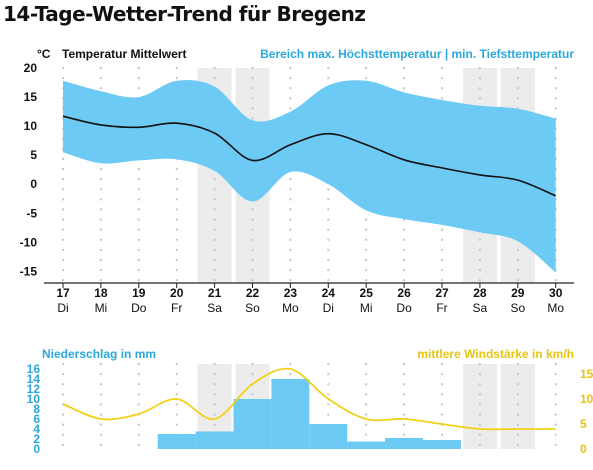 This screenshot has width=593, height=470. What do you see at coordinates (36, 419) in the screenshot?
I see `precipitation-tick-label: 6` at bounding box center [36, 419].